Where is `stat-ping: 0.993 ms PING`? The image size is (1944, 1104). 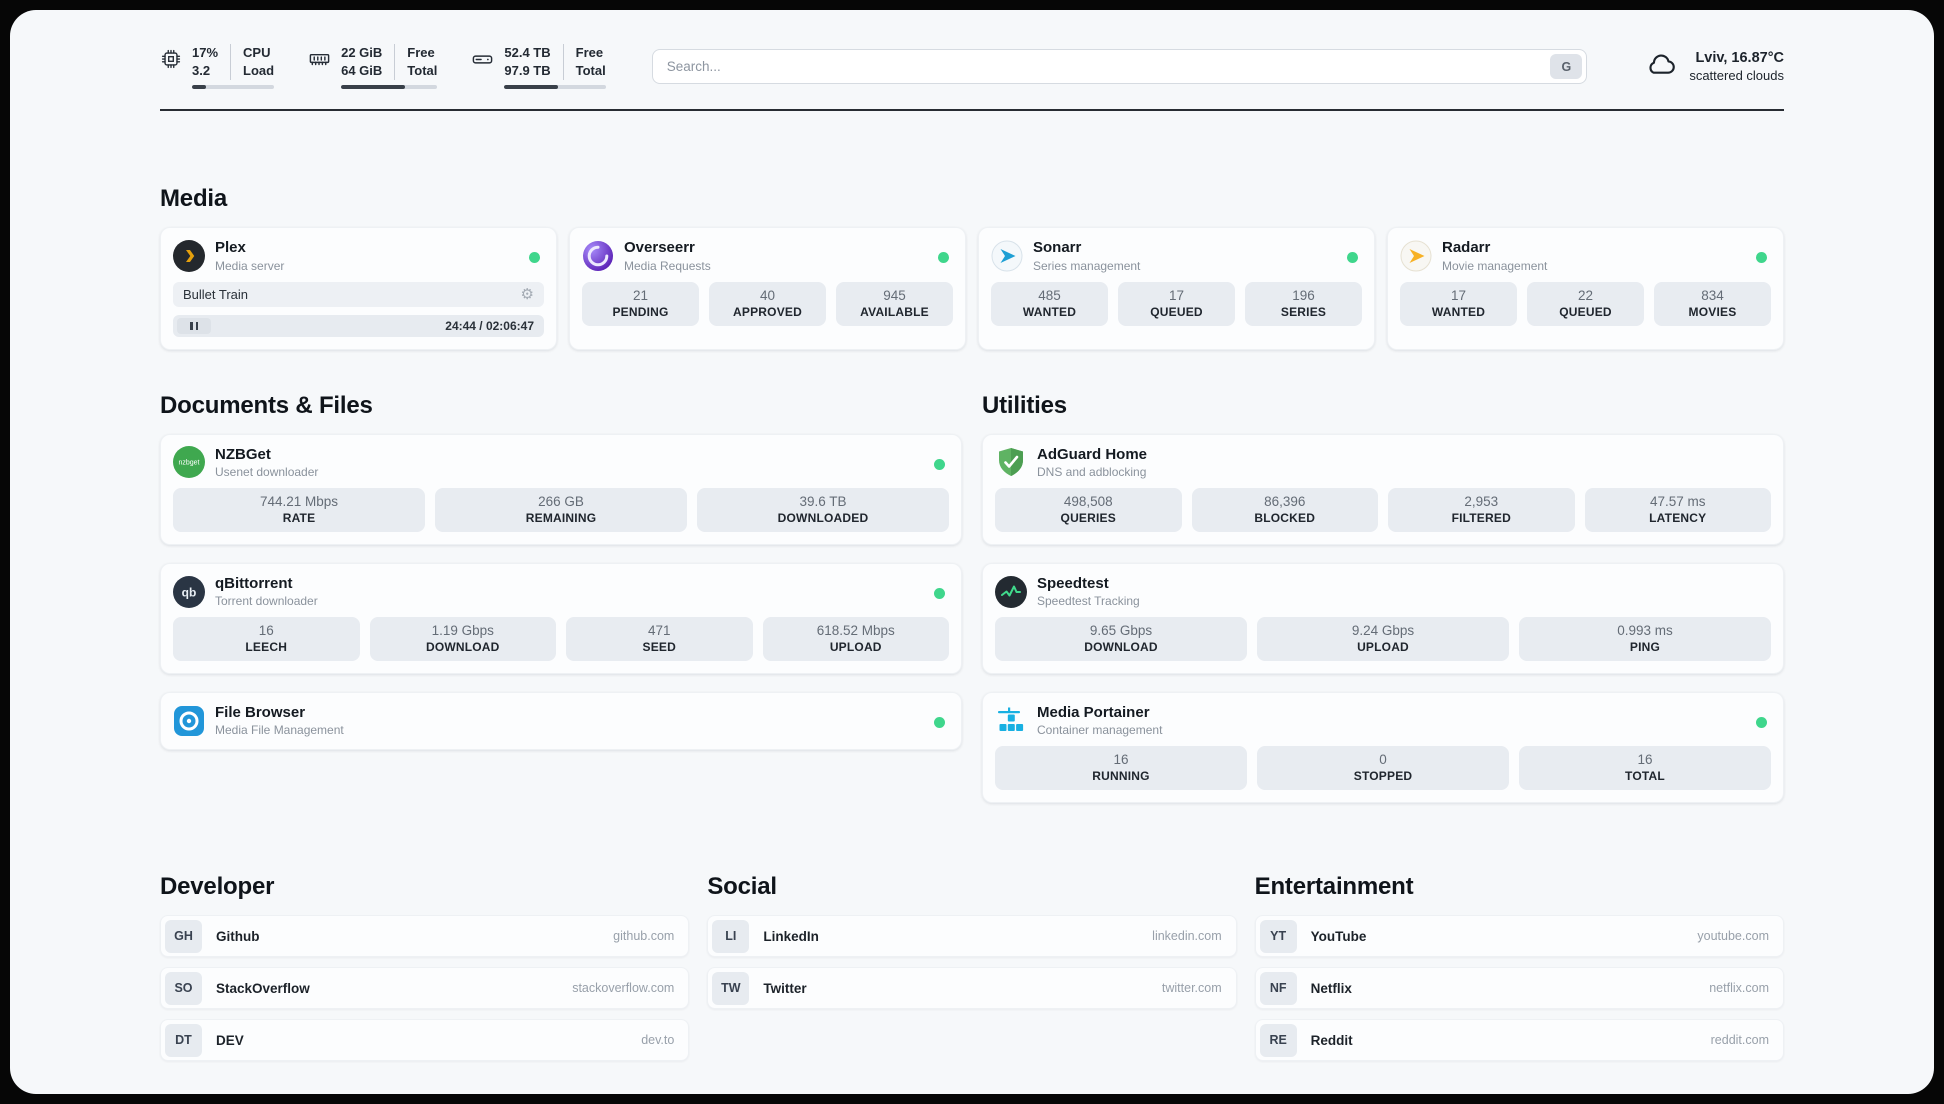 stat-ping: 0.993 ms PING is located at coordinates (1645, 639).